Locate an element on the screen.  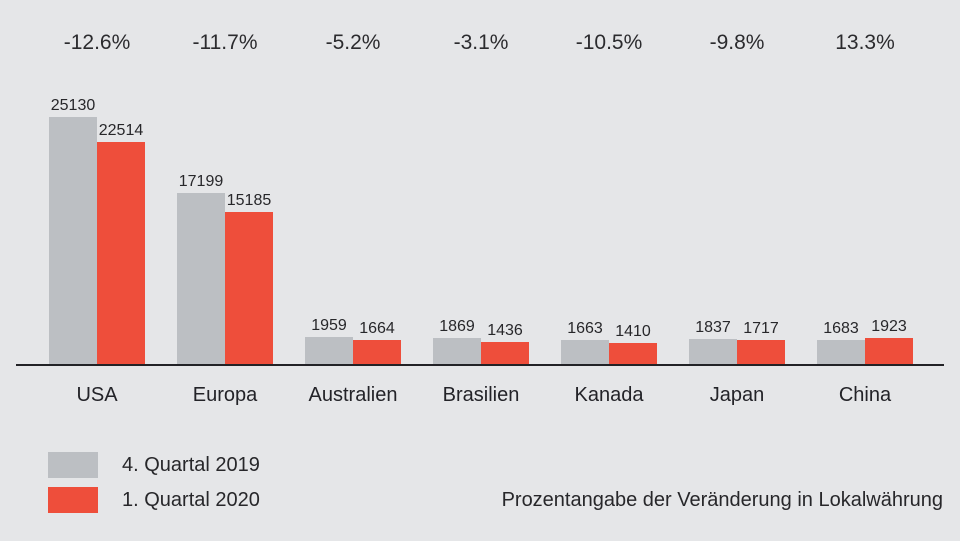
value-label-usa-q1-2020: 22514 is located at coordinates (121, 130).